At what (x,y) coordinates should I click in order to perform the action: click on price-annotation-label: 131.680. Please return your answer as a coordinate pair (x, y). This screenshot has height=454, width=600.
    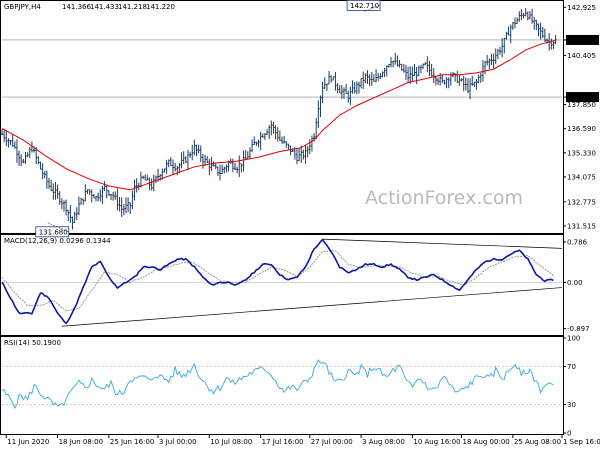
    Looking at the image, I should click on (53, 232).